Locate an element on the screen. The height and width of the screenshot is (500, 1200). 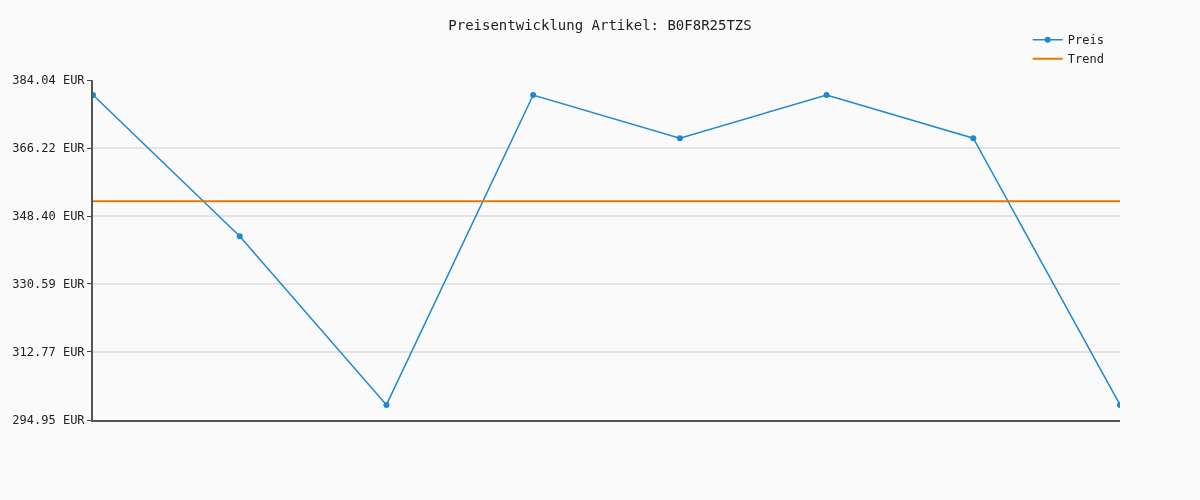
y-tick-label: 366.22 EUR is located at coordinates (49, 148).